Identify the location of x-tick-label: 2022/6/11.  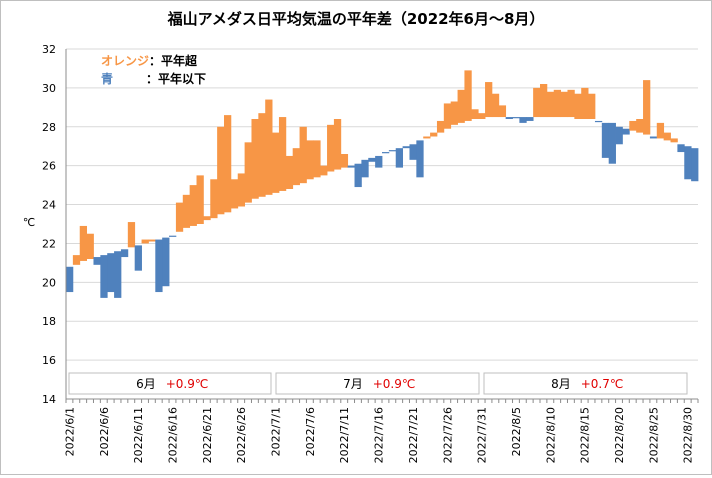
(138, 435).